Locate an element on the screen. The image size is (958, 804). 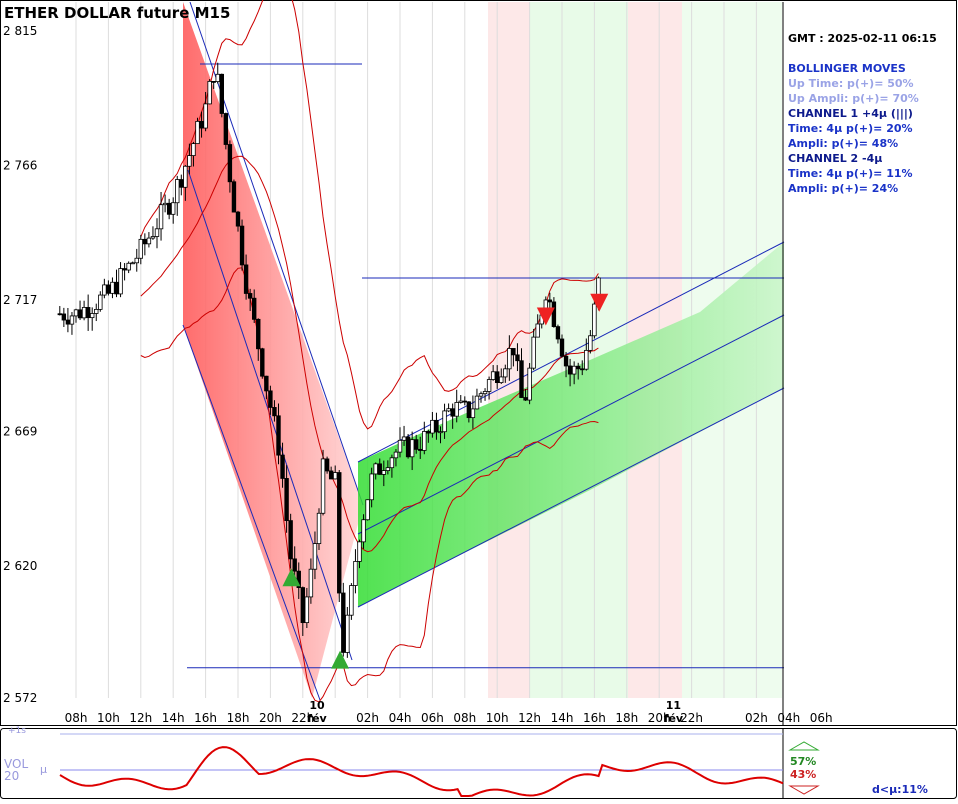
x-tick-label: 18h is located at coordinates (626, 718).